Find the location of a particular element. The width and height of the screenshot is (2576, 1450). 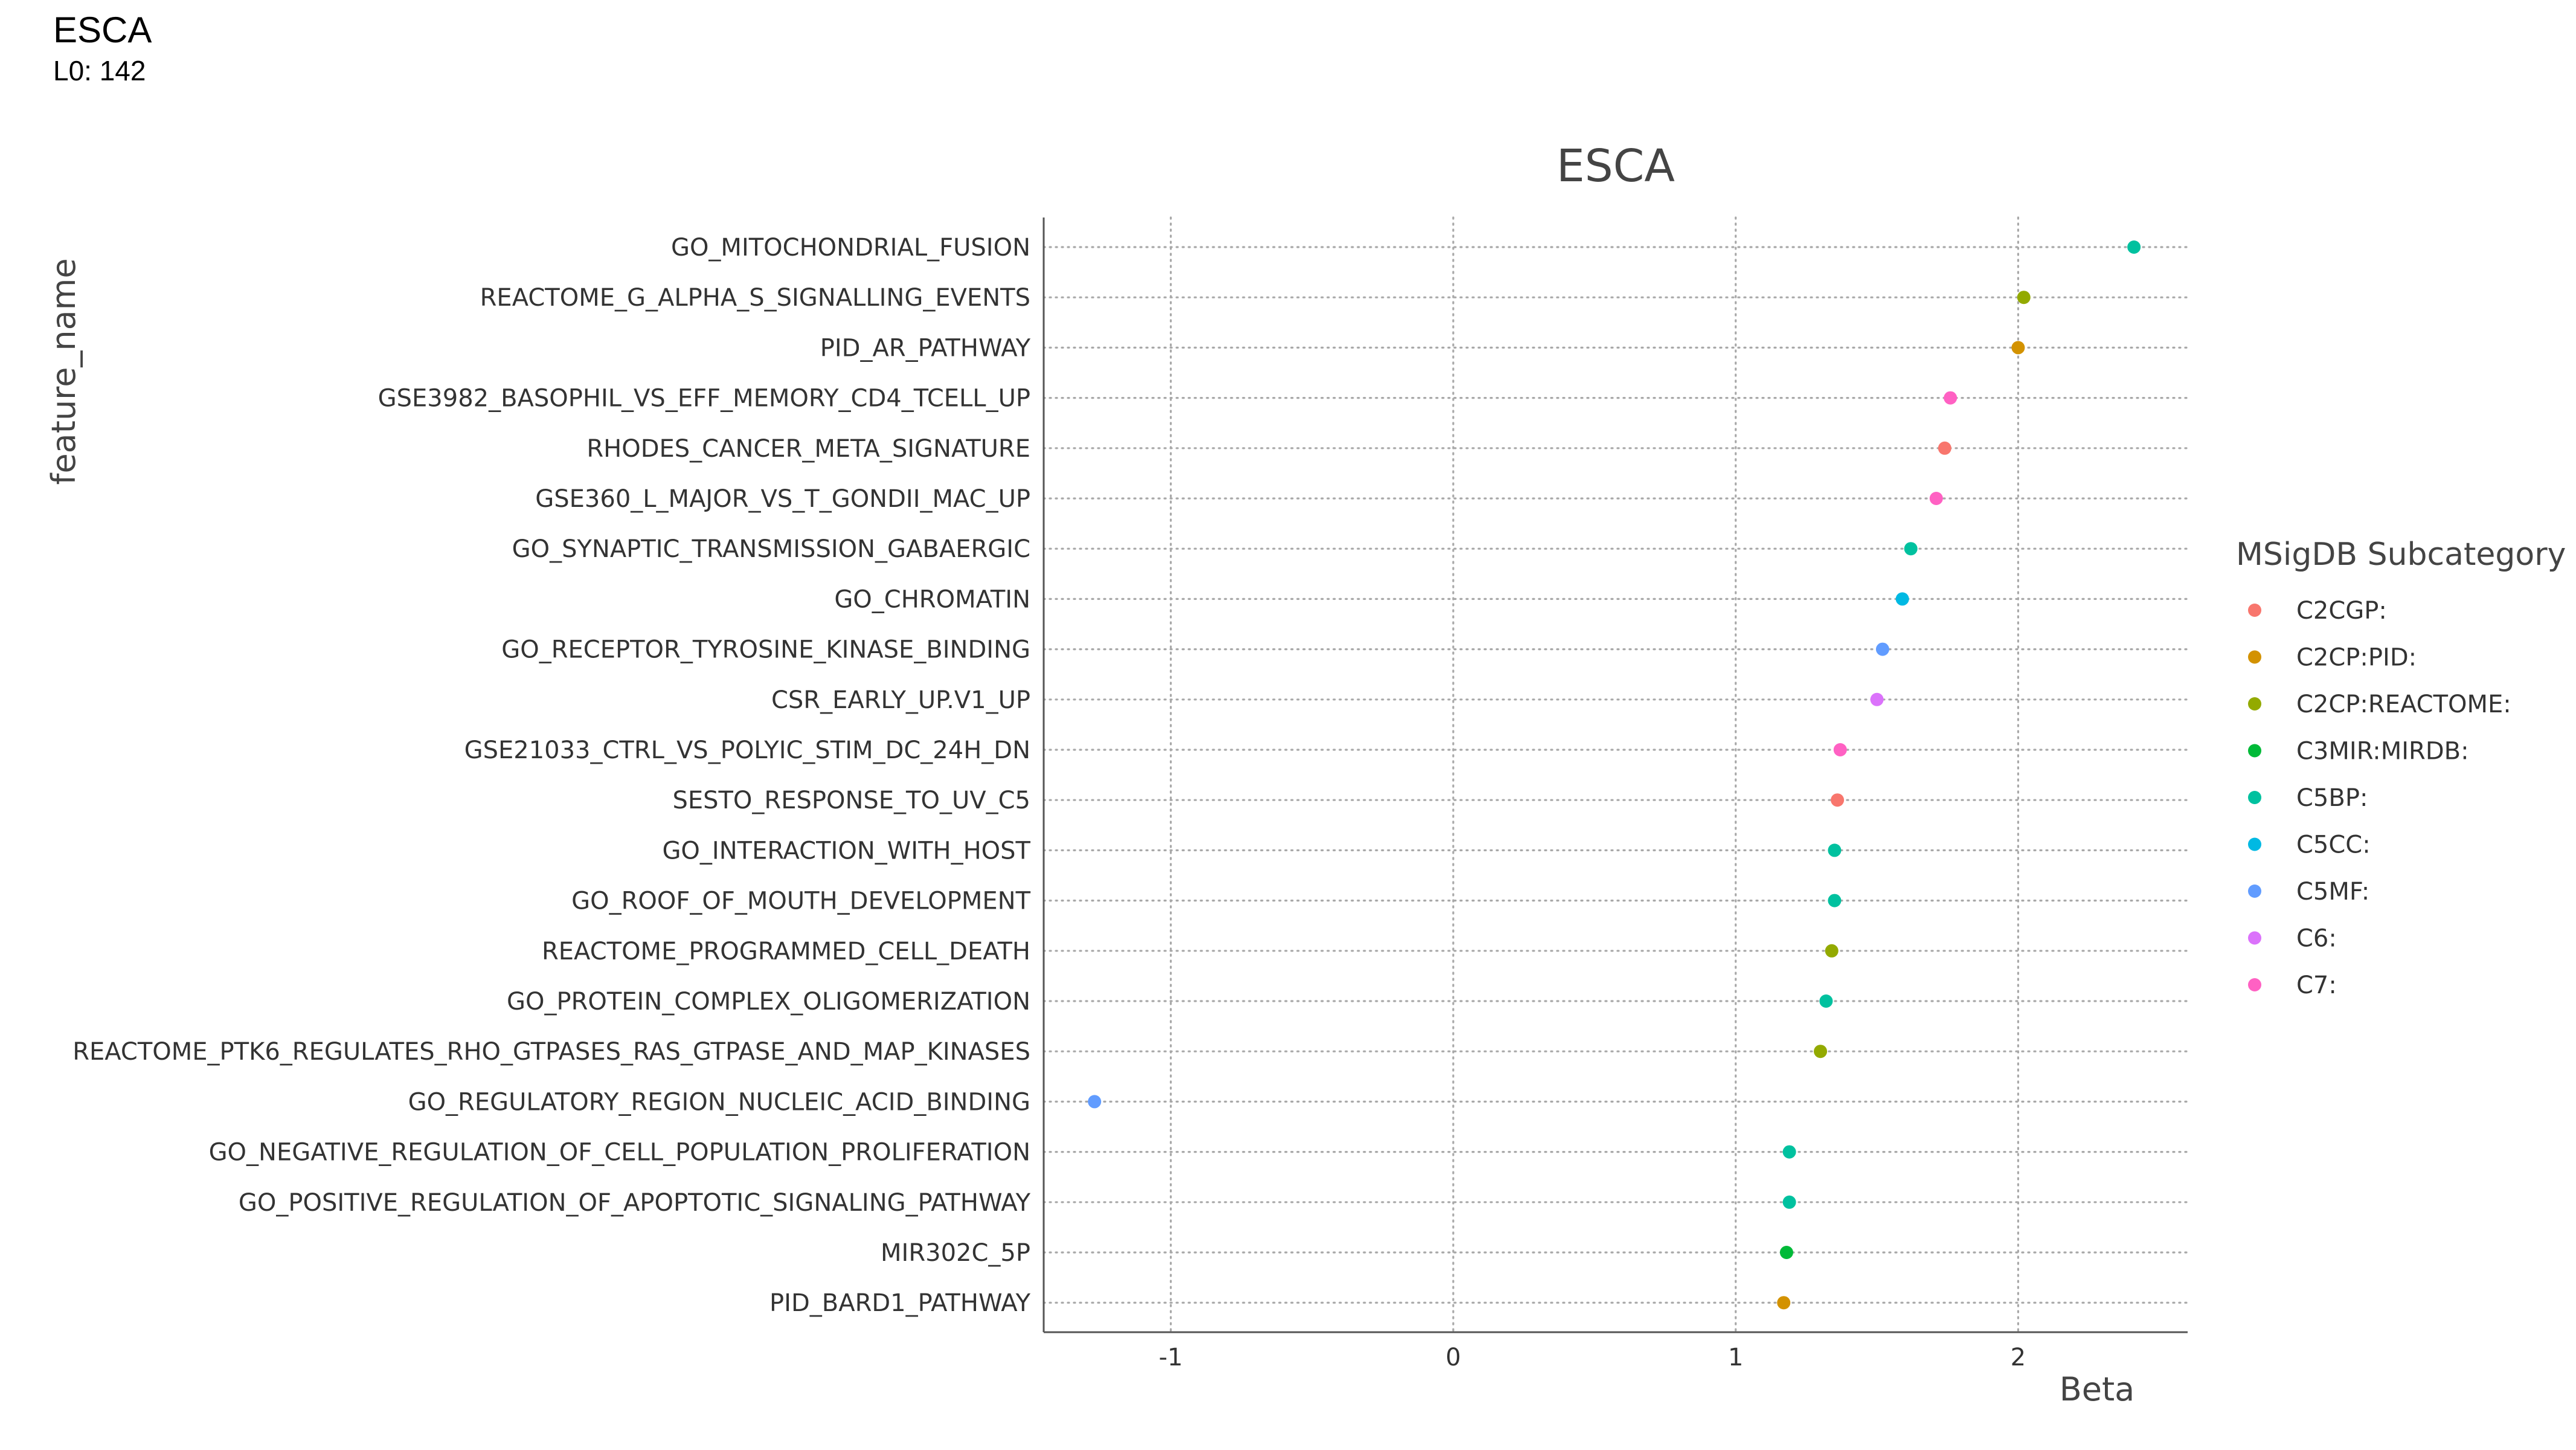

y-tick-label: GSE360_L_MAJOR_VS_T_GONDII_MAC_UP is located at coordinates (782, 499).